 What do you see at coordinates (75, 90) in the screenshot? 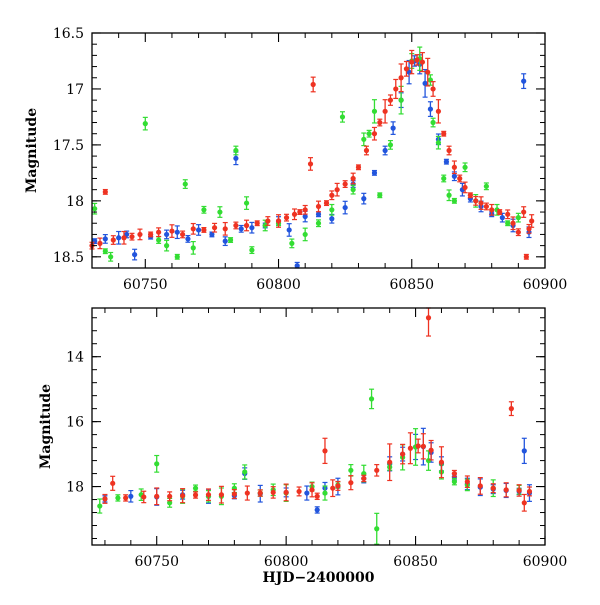
I see `y-tick-label: 17` at bounding box center [75, 90].